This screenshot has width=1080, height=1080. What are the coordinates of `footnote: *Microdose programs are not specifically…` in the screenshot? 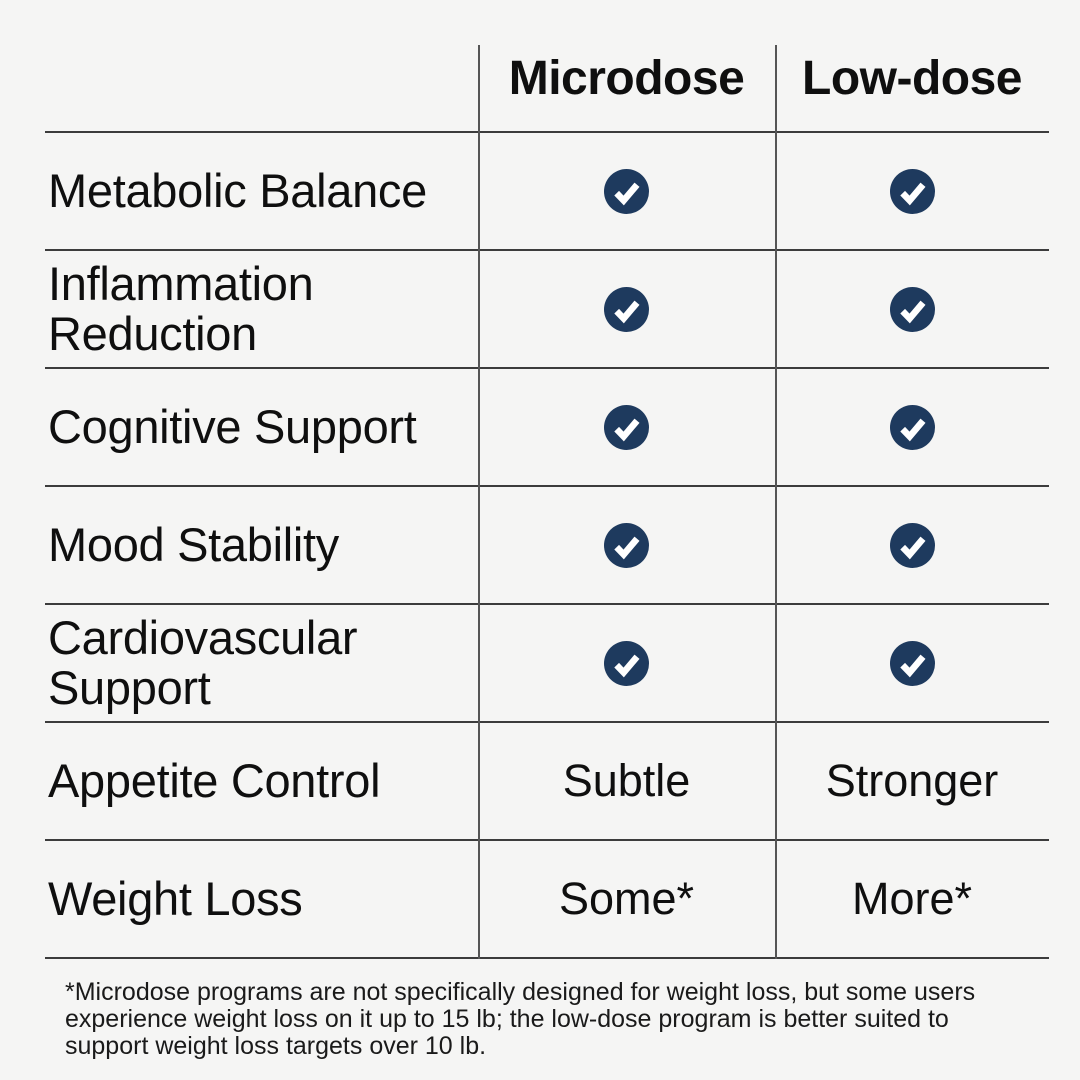 It's located at (557, 1019).